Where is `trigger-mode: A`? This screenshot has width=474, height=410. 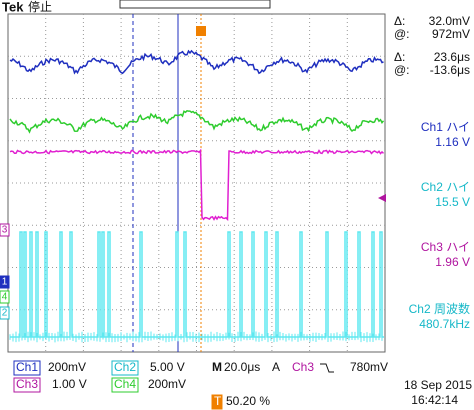
trigger-mode: A is located at coordinates (276, 367).